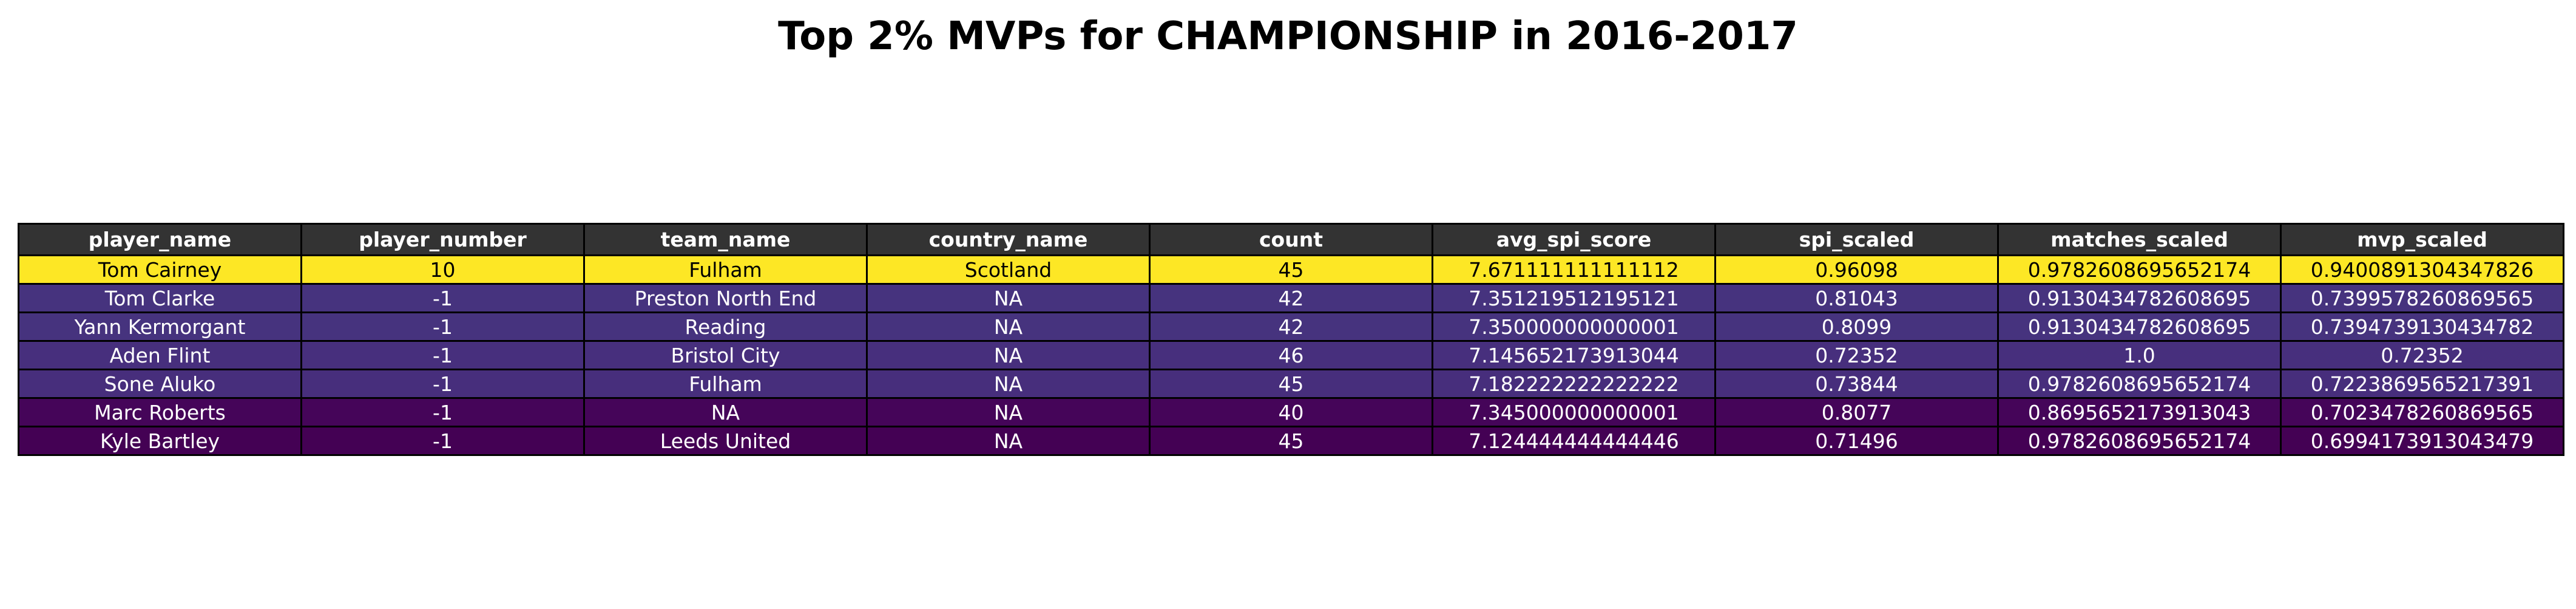 Image resolution: width=2576 pixels, height=609 pixels. I want to click on table-cell-mvp-scaled: 0.6994173913043479, so click(2422, 441).